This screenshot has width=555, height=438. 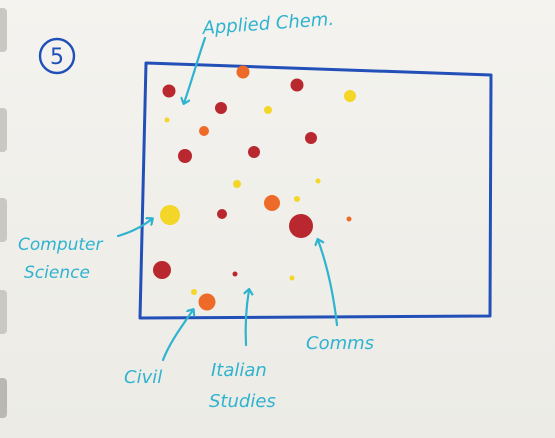 What do you see at coordinates (268, 24) in the screenshot?
I see `applied-chem-label: Applied Chem.` at bounding box center [268, 24].